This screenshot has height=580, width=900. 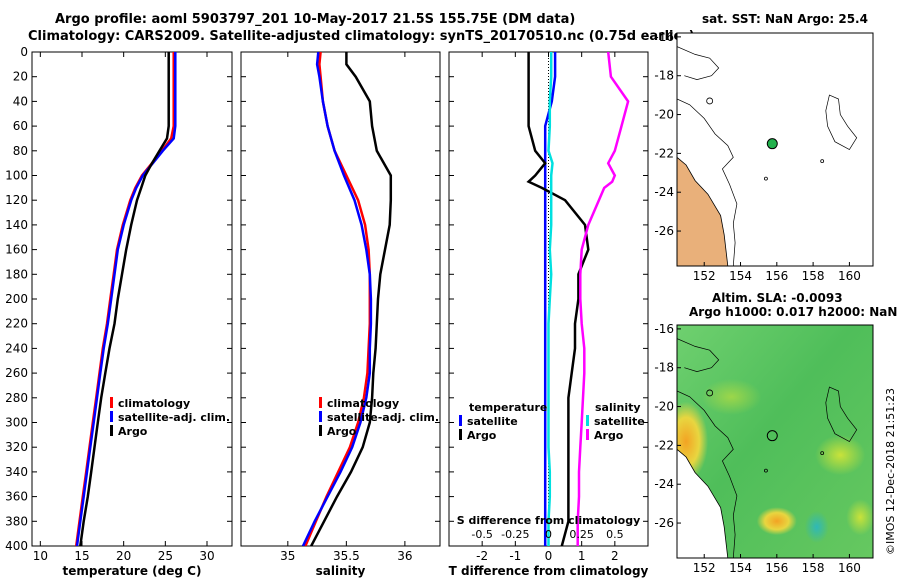 What do you see at coordinates (515, 556) in the screenshot?
I see `x-tick-label: -1` at bounding box center [515, 556].